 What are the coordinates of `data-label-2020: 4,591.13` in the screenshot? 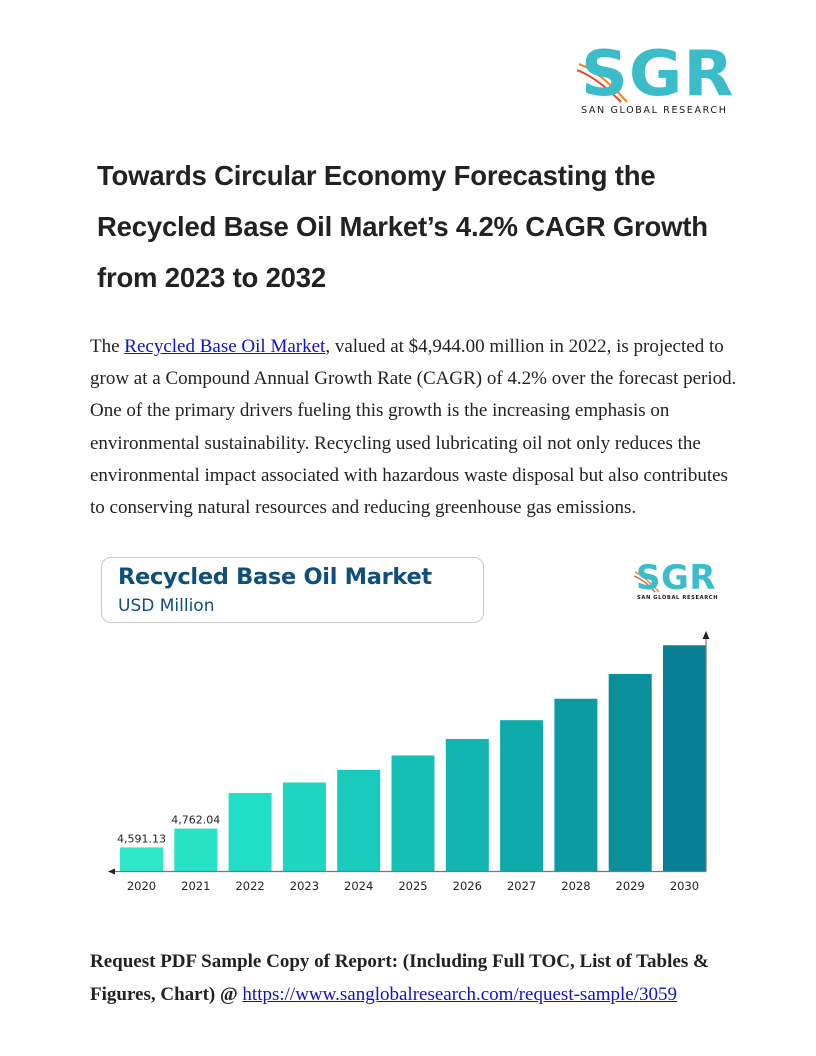 It's located at (141, 838).